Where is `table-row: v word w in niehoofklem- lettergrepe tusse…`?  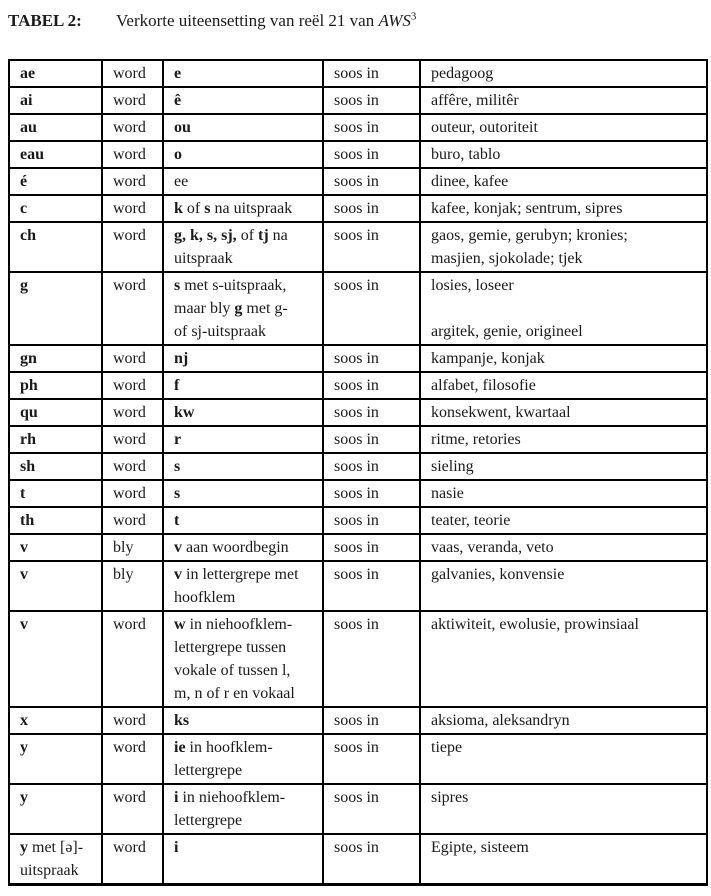 table-row: v word w in niehoofklem- lettergrepe tusse… is located at coordinates (358, 659).